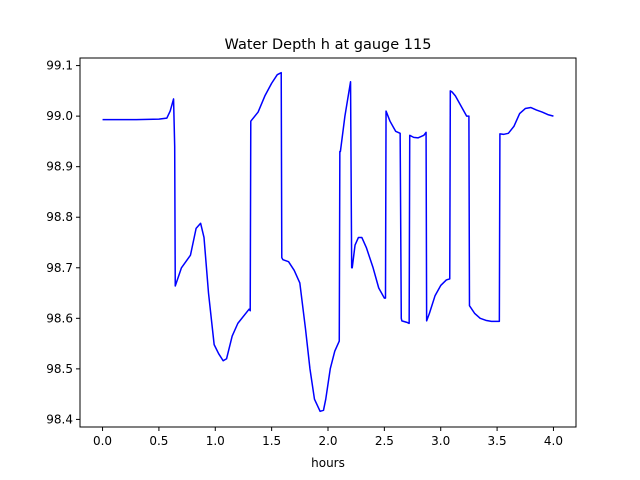 The height and width of the screenshot is (480, 640). What do you see at coordinates (59, 217) in the screenshot?
I see `y-tick-label: 98.8` at bounding box center [59, 217].